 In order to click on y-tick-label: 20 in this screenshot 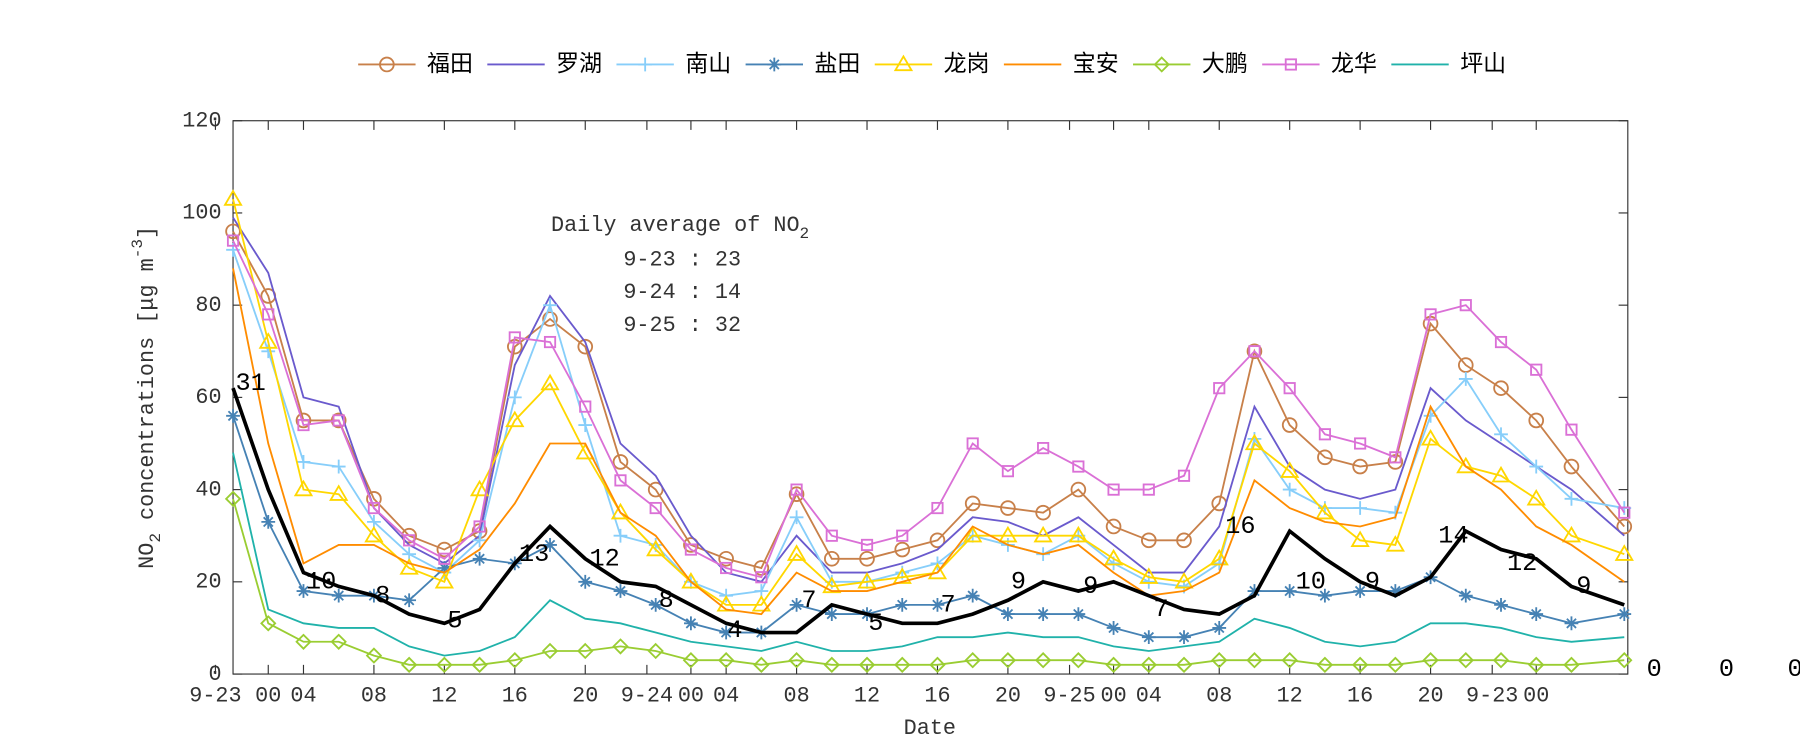, I will do `click(208, 582)`.